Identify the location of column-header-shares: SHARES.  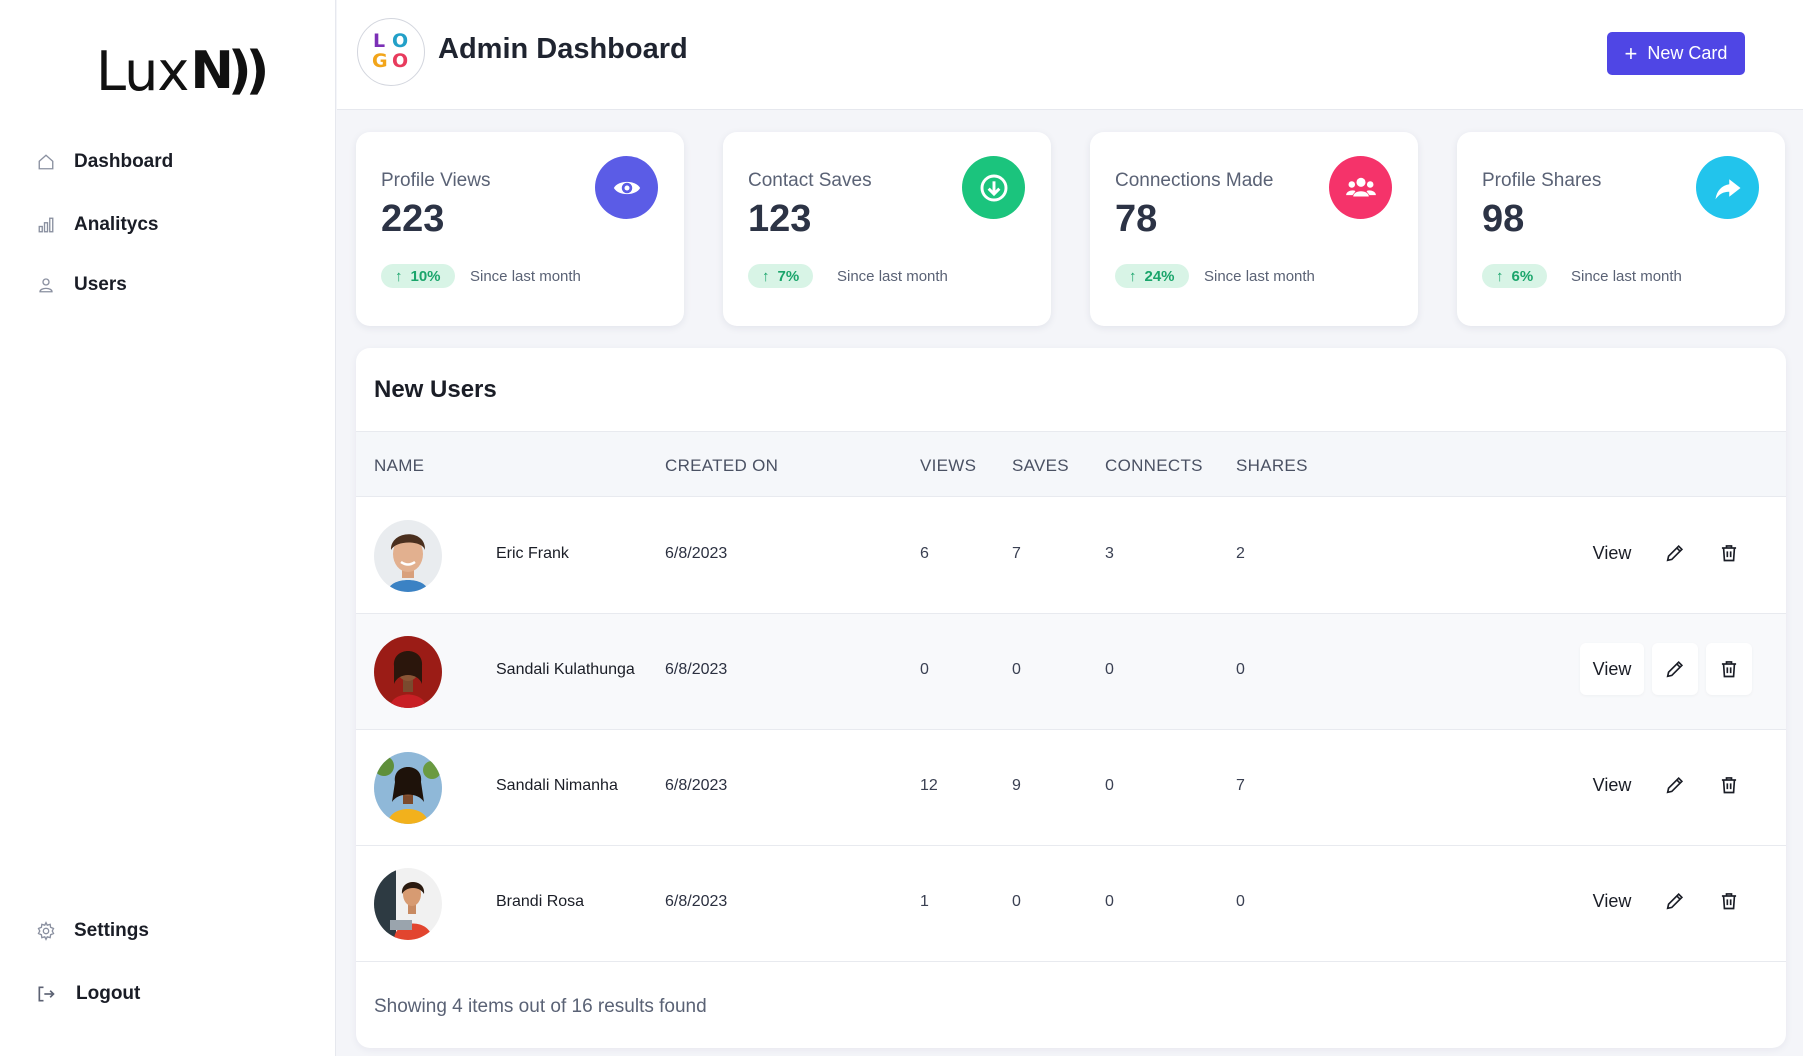
(1272, 465).